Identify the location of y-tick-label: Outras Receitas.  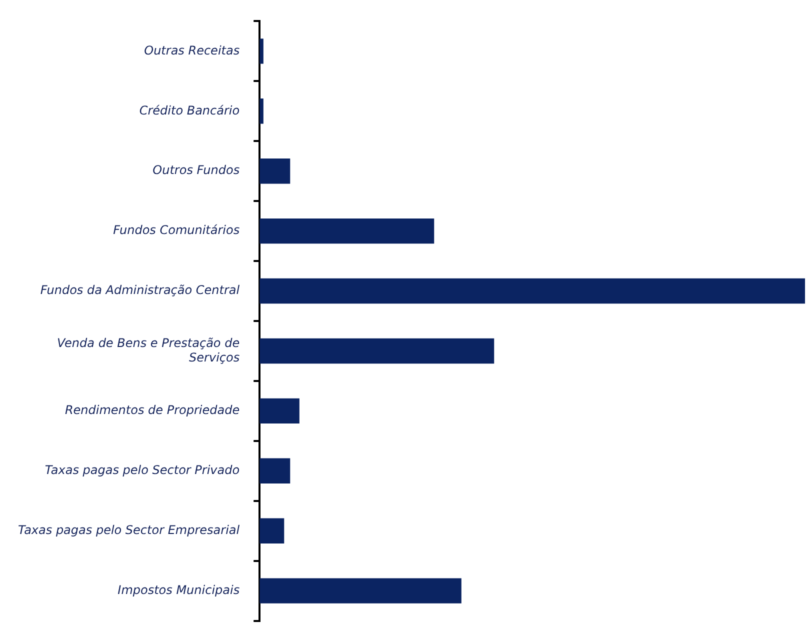
(192, 50).